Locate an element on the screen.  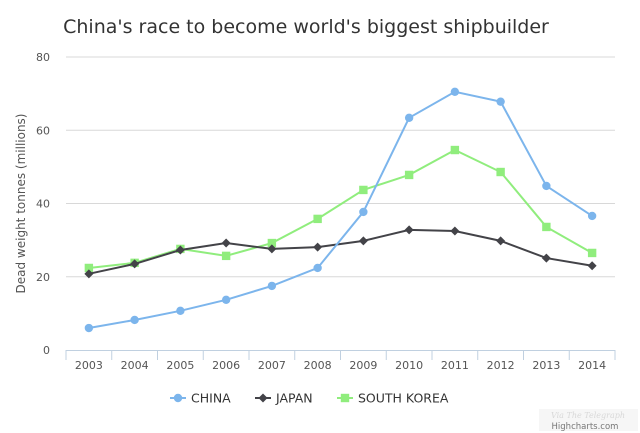
y-tick-label: 80 is located at coordinates (43, 57).